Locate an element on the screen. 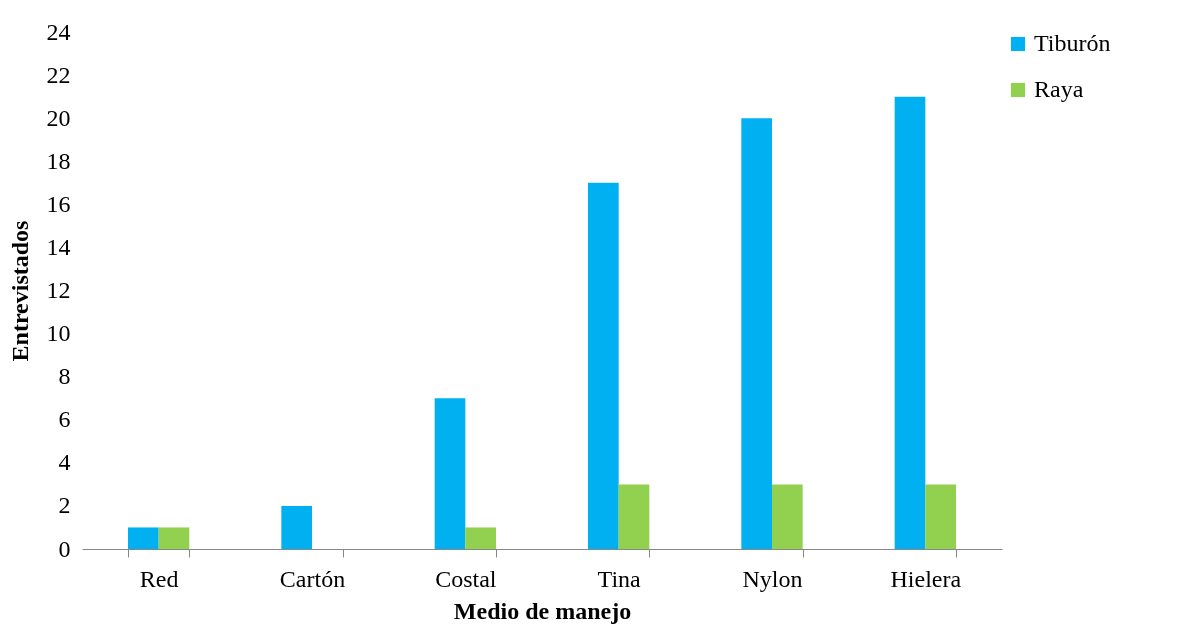 The height and width of the screenshot is (641, 1200). x-tick-label: Nylon is located at coordinates (772, 578).